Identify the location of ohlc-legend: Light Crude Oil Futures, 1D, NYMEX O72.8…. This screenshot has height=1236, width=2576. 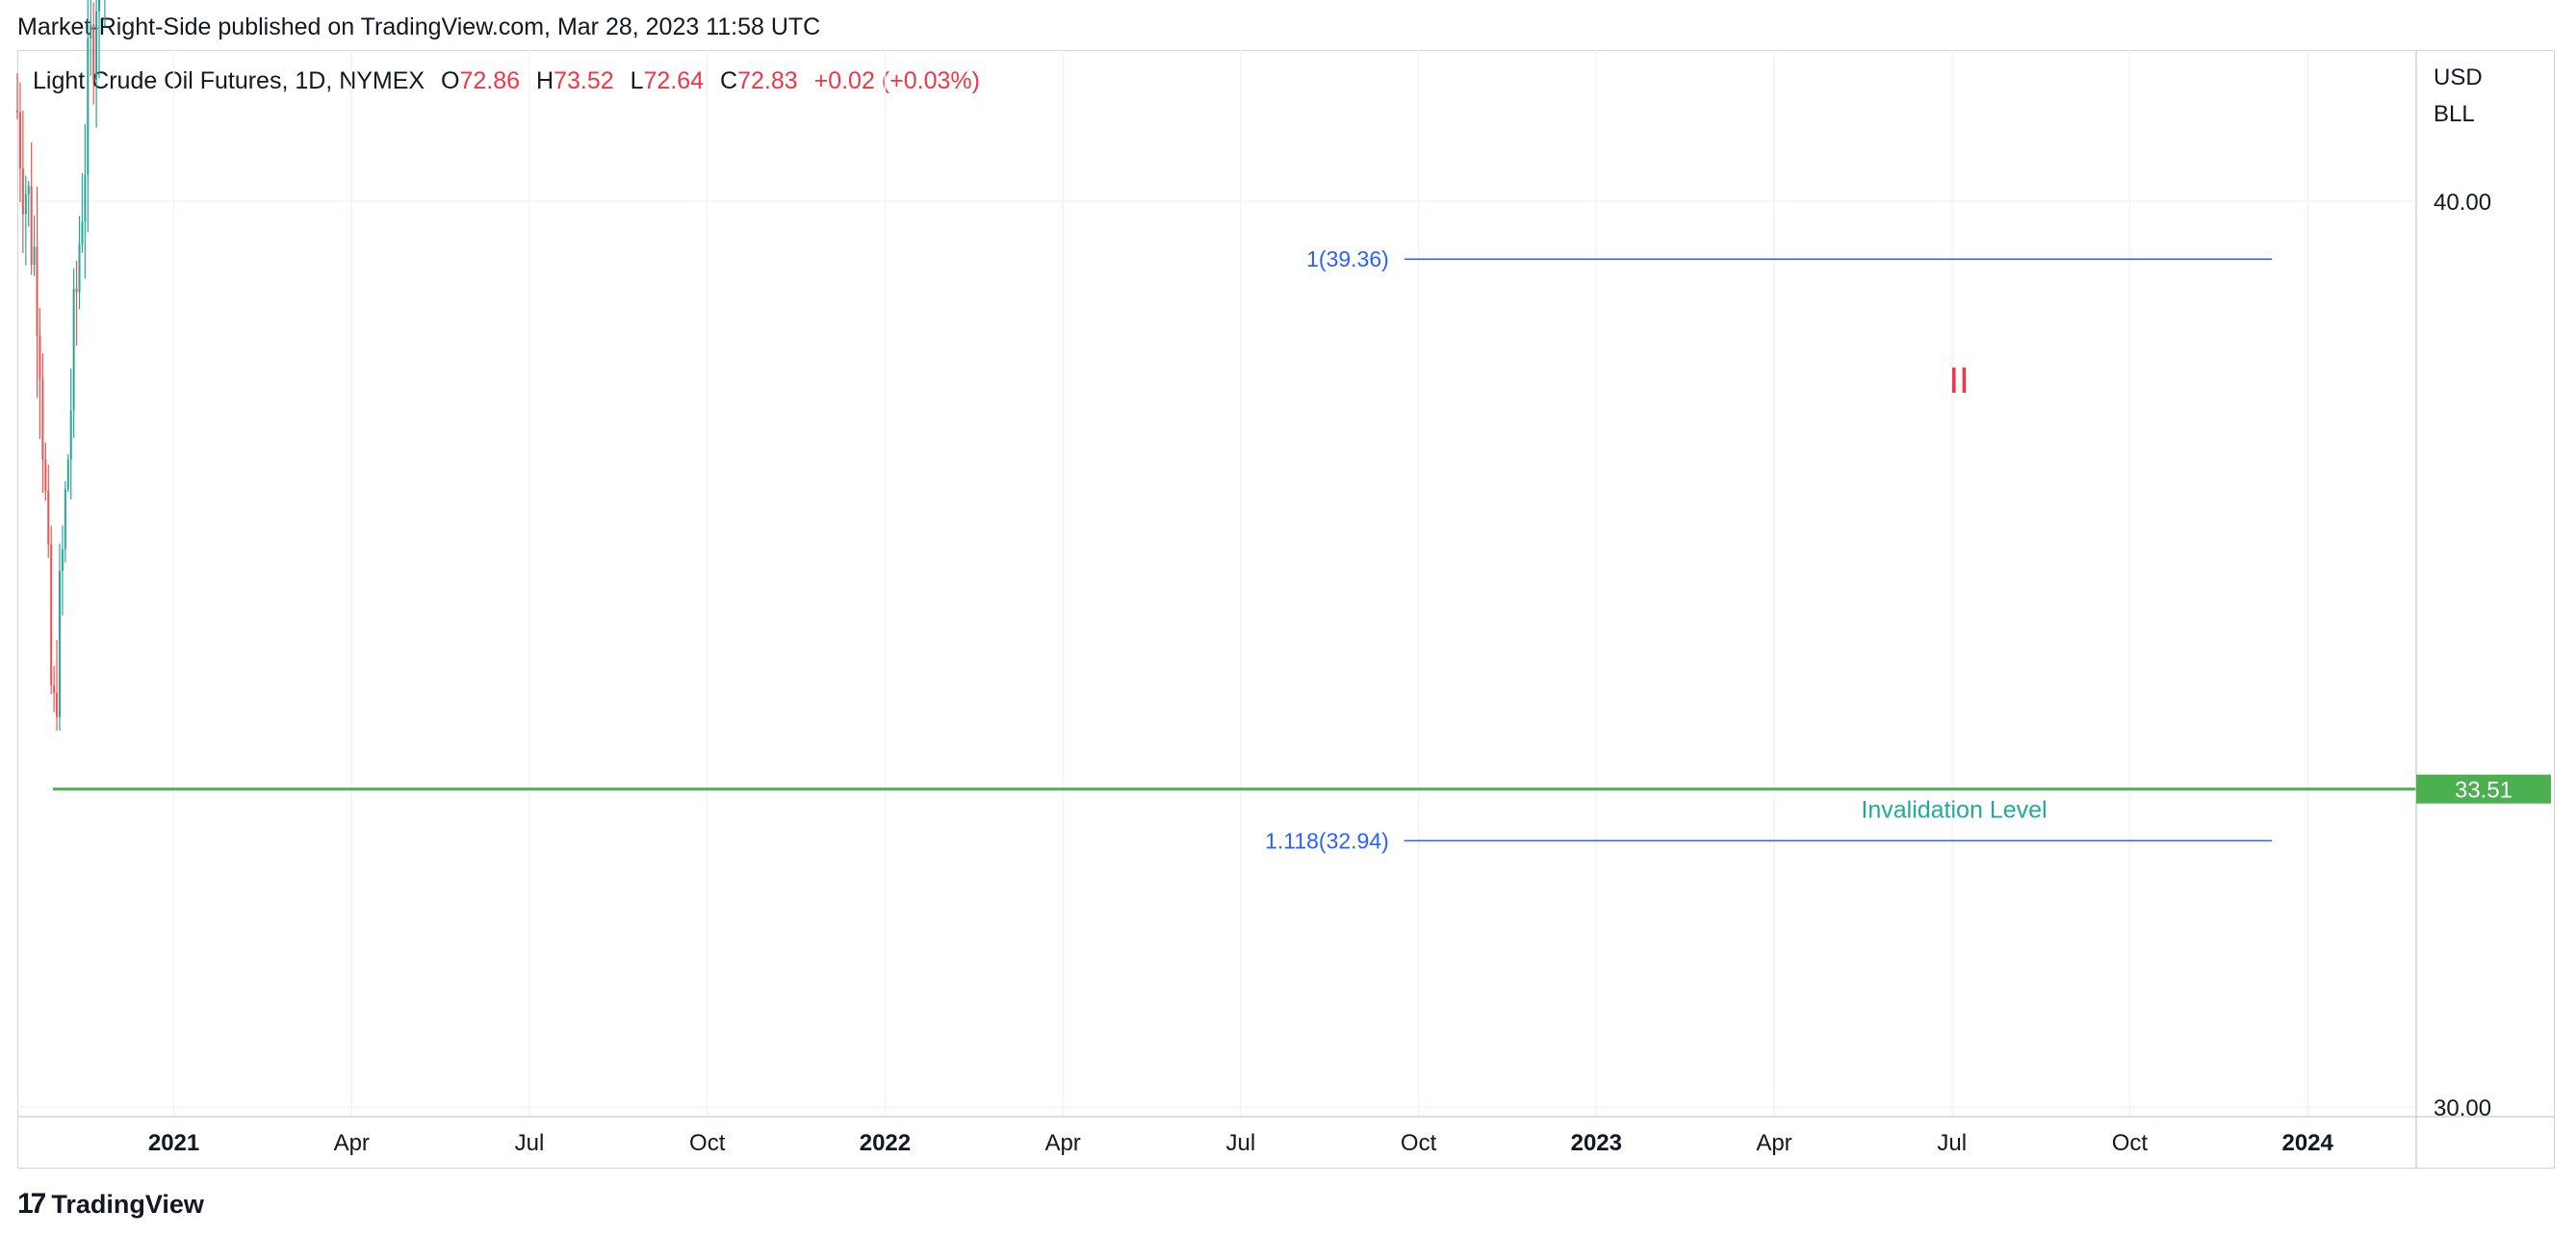
(506, 81).